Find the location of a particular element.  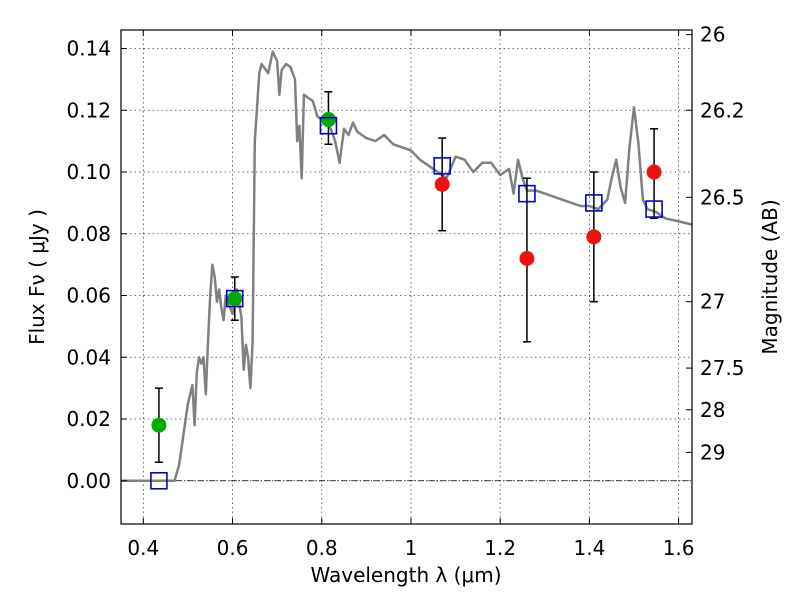

y-tick-label: 0.06 is located at coordinates (88, 296).